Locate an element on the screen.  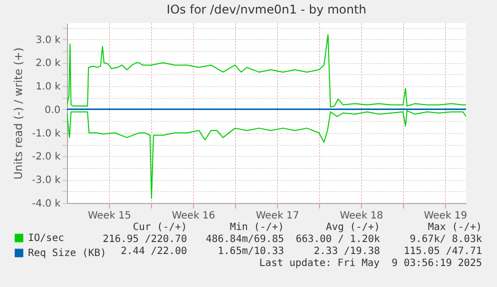
y-tick-label: 1.0 k is located at coordinates (48, 87).